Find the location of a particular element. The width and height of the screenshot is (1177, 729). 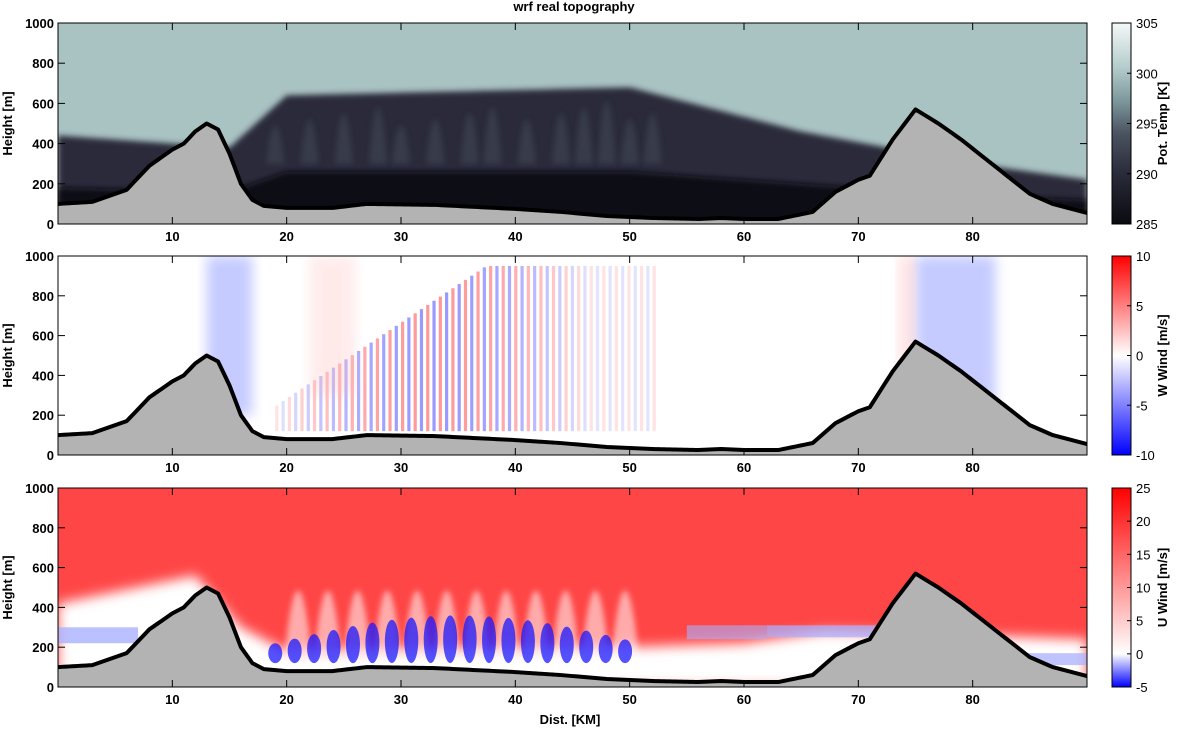

y-tick-label: 400 is located at coordinates (43, 607).